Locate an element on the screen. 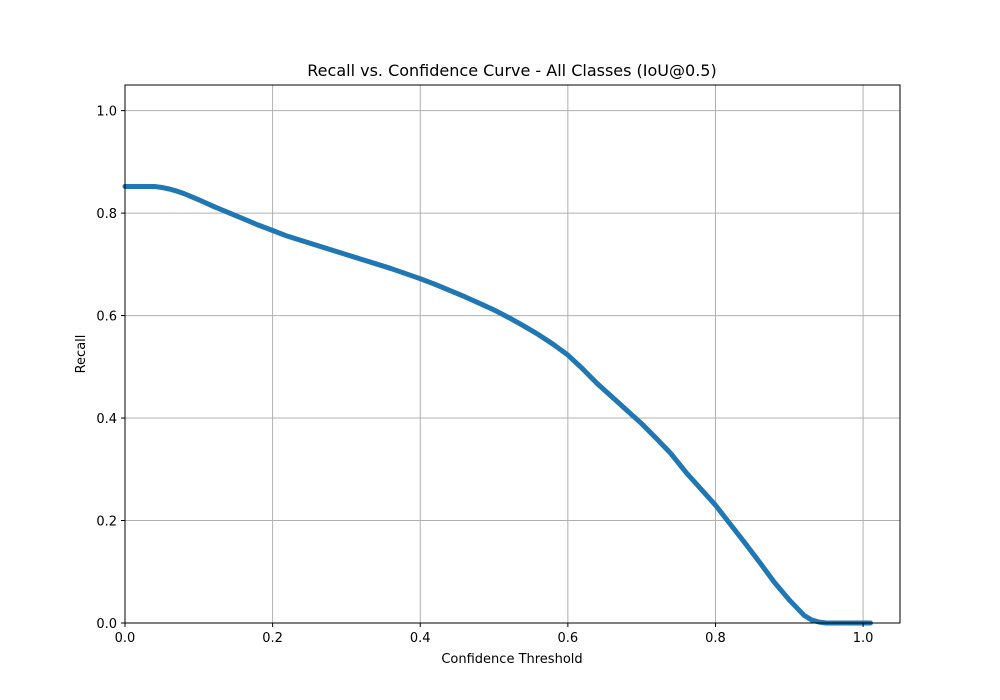 This screenshot has height=700, width=1000. x-tick-label: 0.2 is located at coordinates (272, 638).